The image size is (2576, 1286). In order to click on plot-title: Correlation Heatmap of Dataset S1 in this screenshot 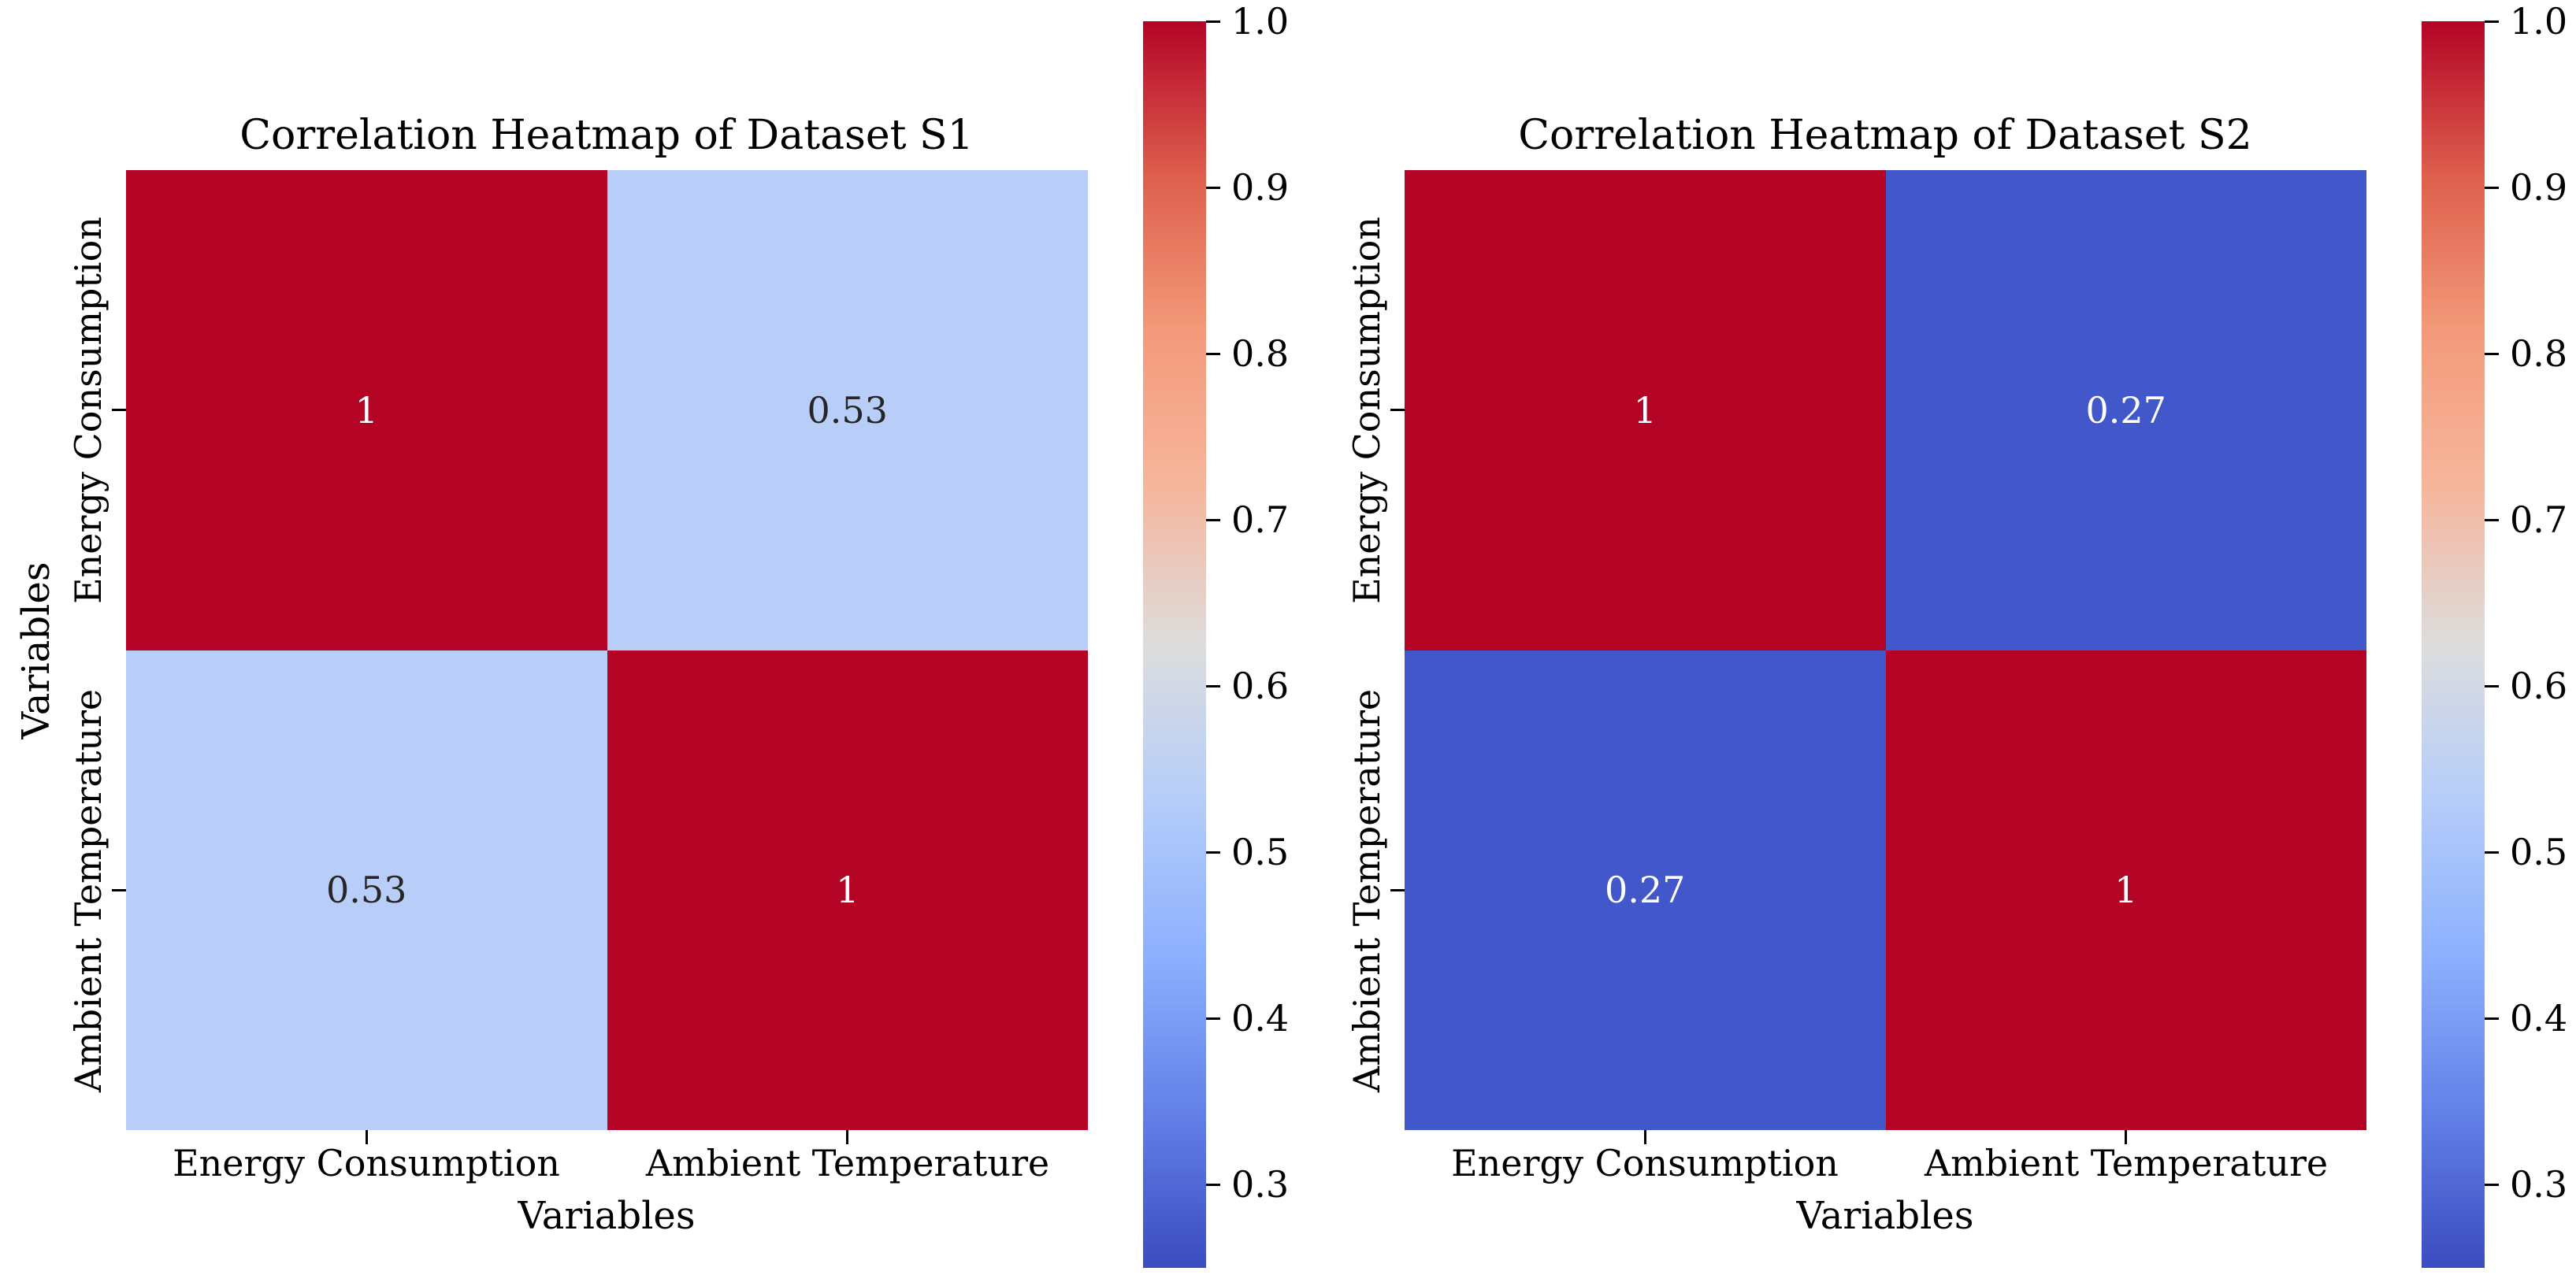, I will do `click(606, 135)`.